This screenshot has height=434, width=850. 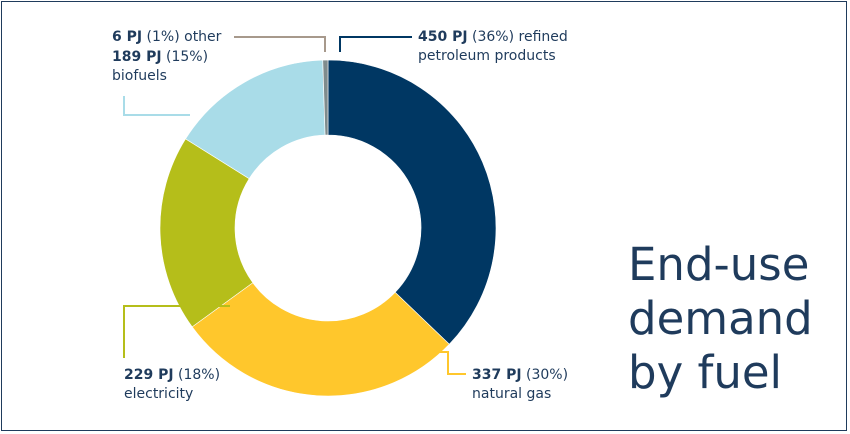 I want to click on label-other-value: 6 PJ, so click(x=127, y=37).